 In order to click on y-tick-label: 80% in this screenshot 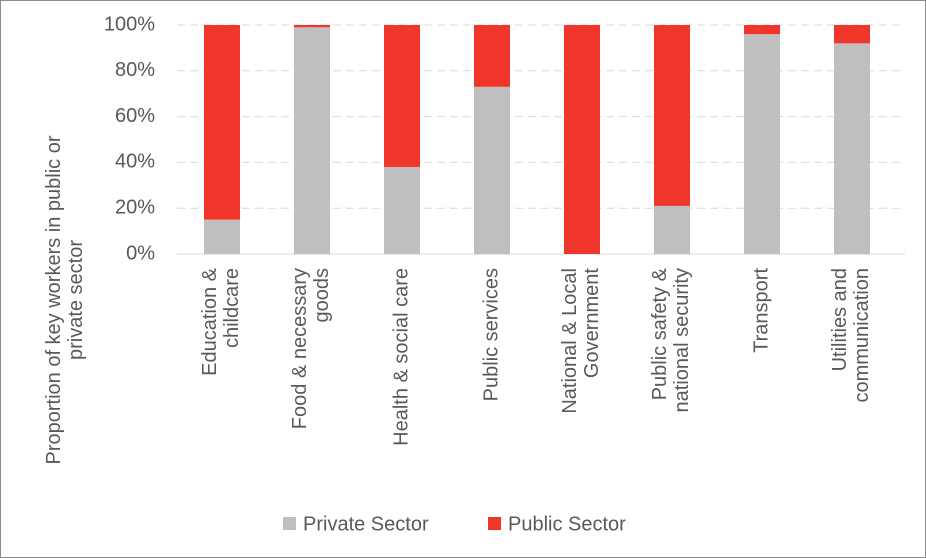, I will do `click(135, 70)`.